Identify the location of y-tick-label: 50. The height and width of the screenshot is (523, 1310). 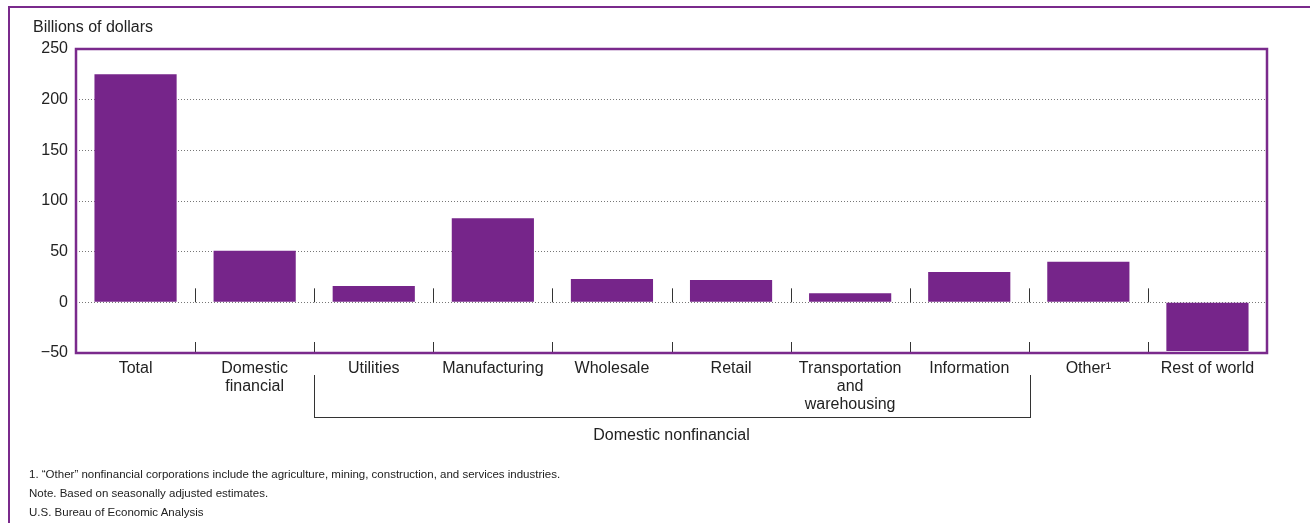
(59, 251).